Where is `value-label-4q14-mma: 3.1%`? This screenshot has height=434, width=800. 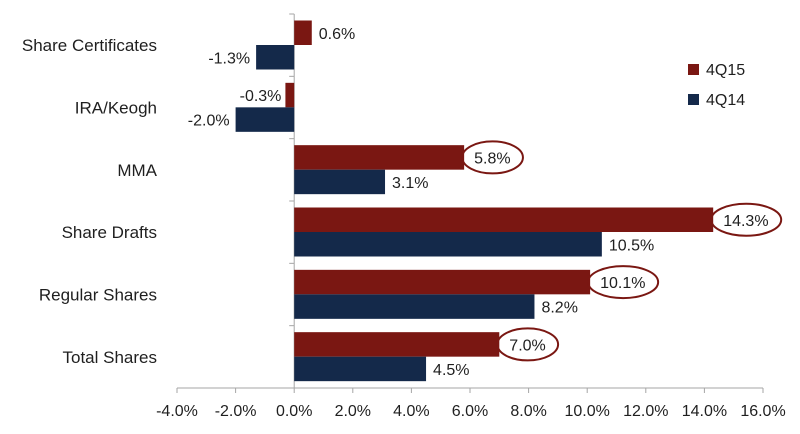
value-label-4q14-mma: 3.1% is located at coordinates (410, 183).